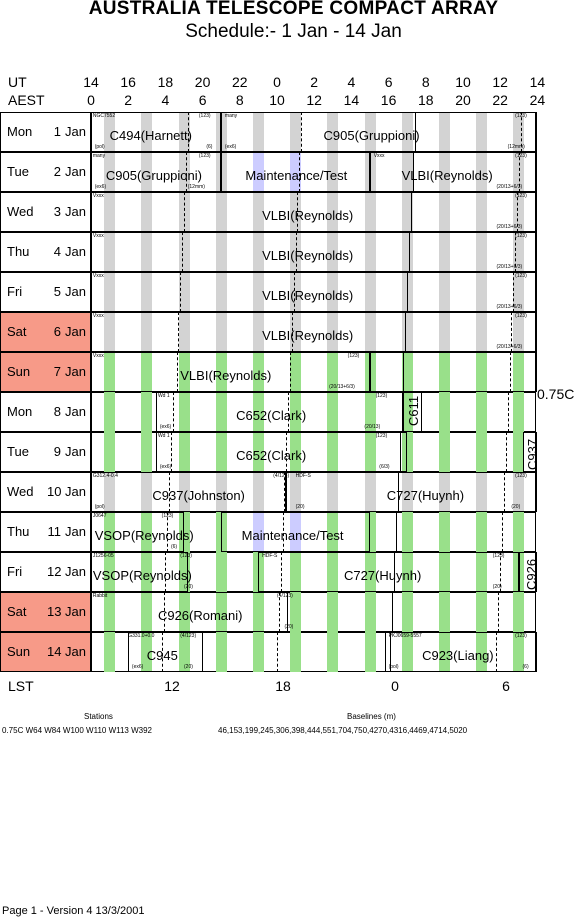 The width and height of the screenshot is (587, 919). I want to click on source-note: (ex6), so click(165, 467).